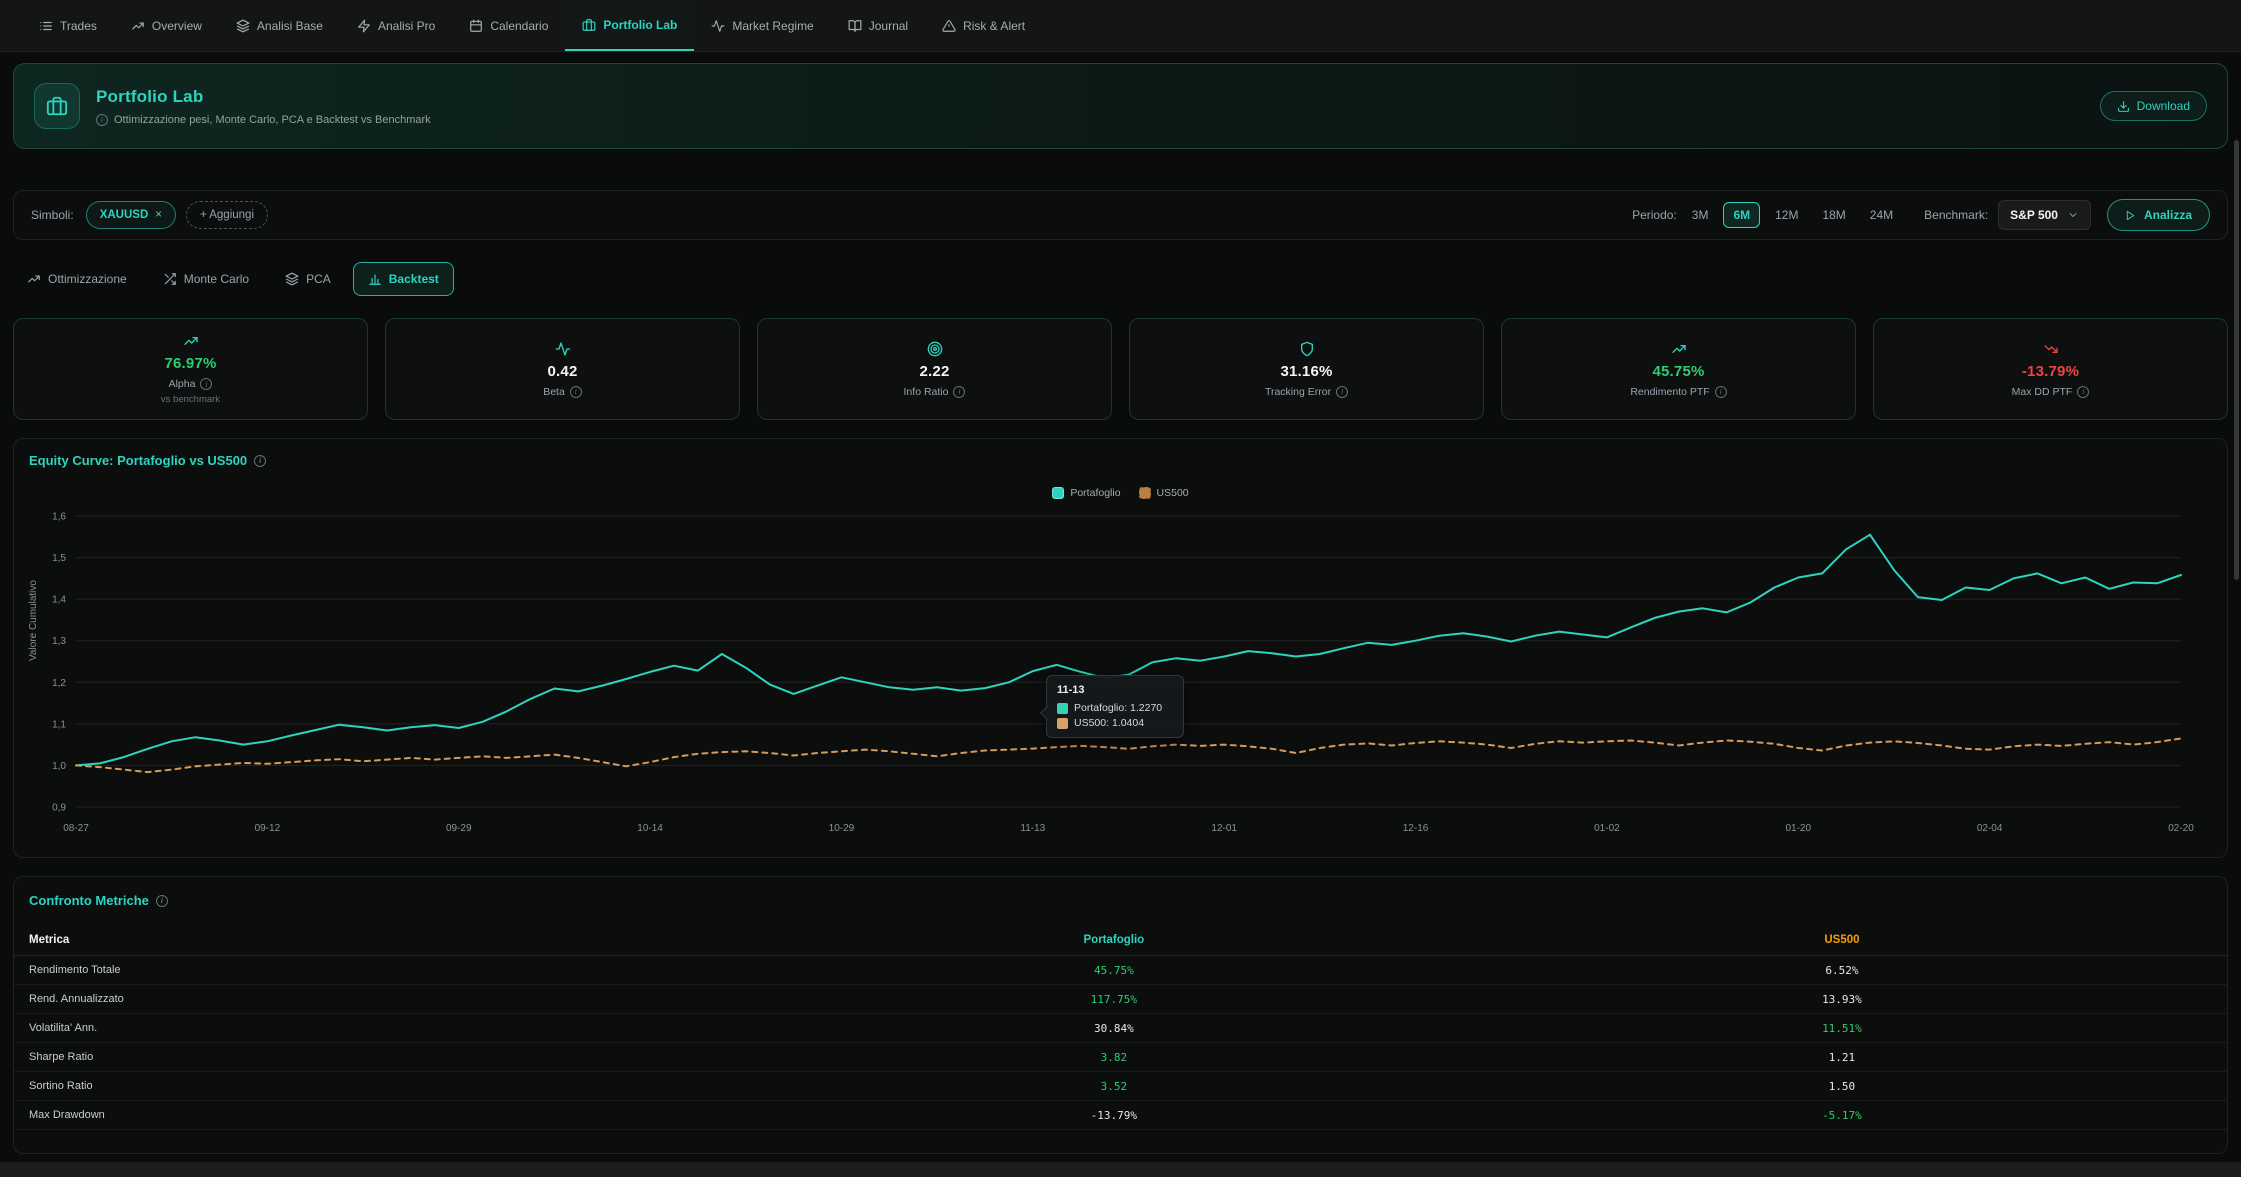  I want to click on nav-item-journal: Journal, so click(878, 25).